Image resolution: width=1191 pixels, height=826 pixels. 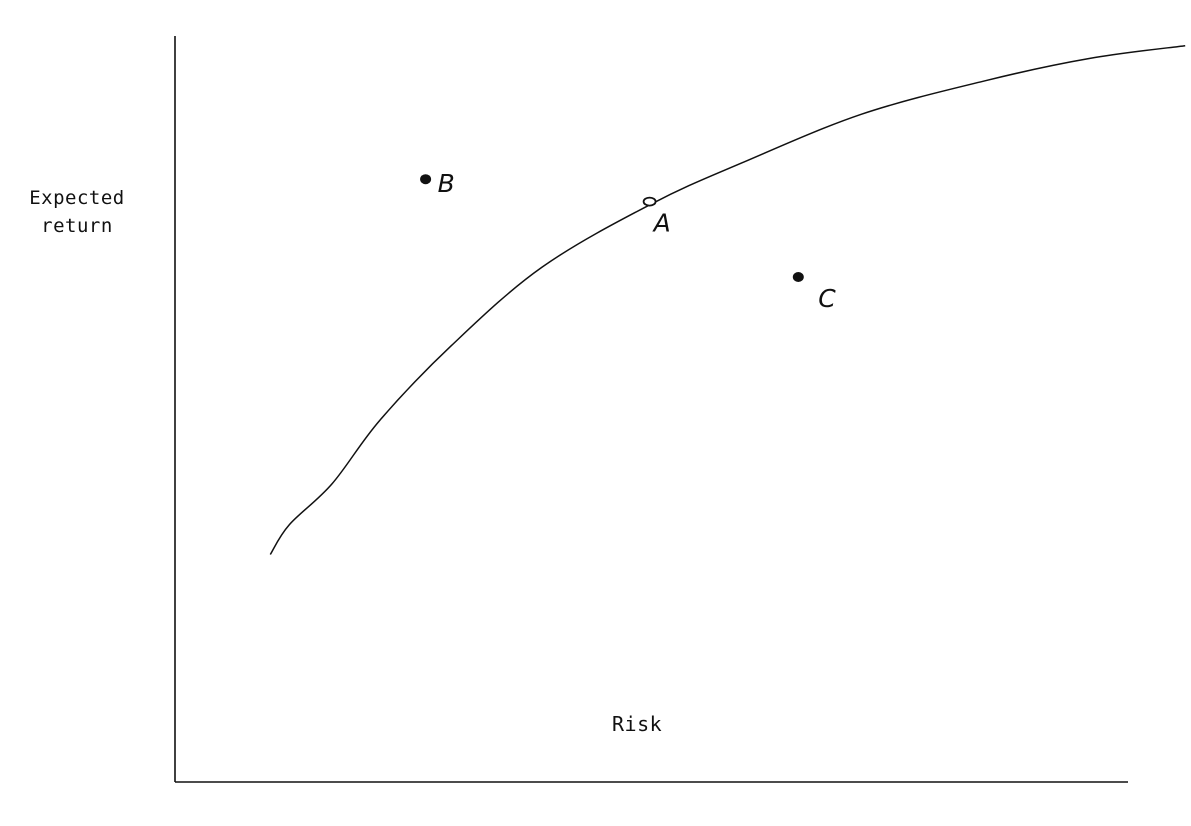 I want to click on point-b-marker, so click(x=426, y=179).